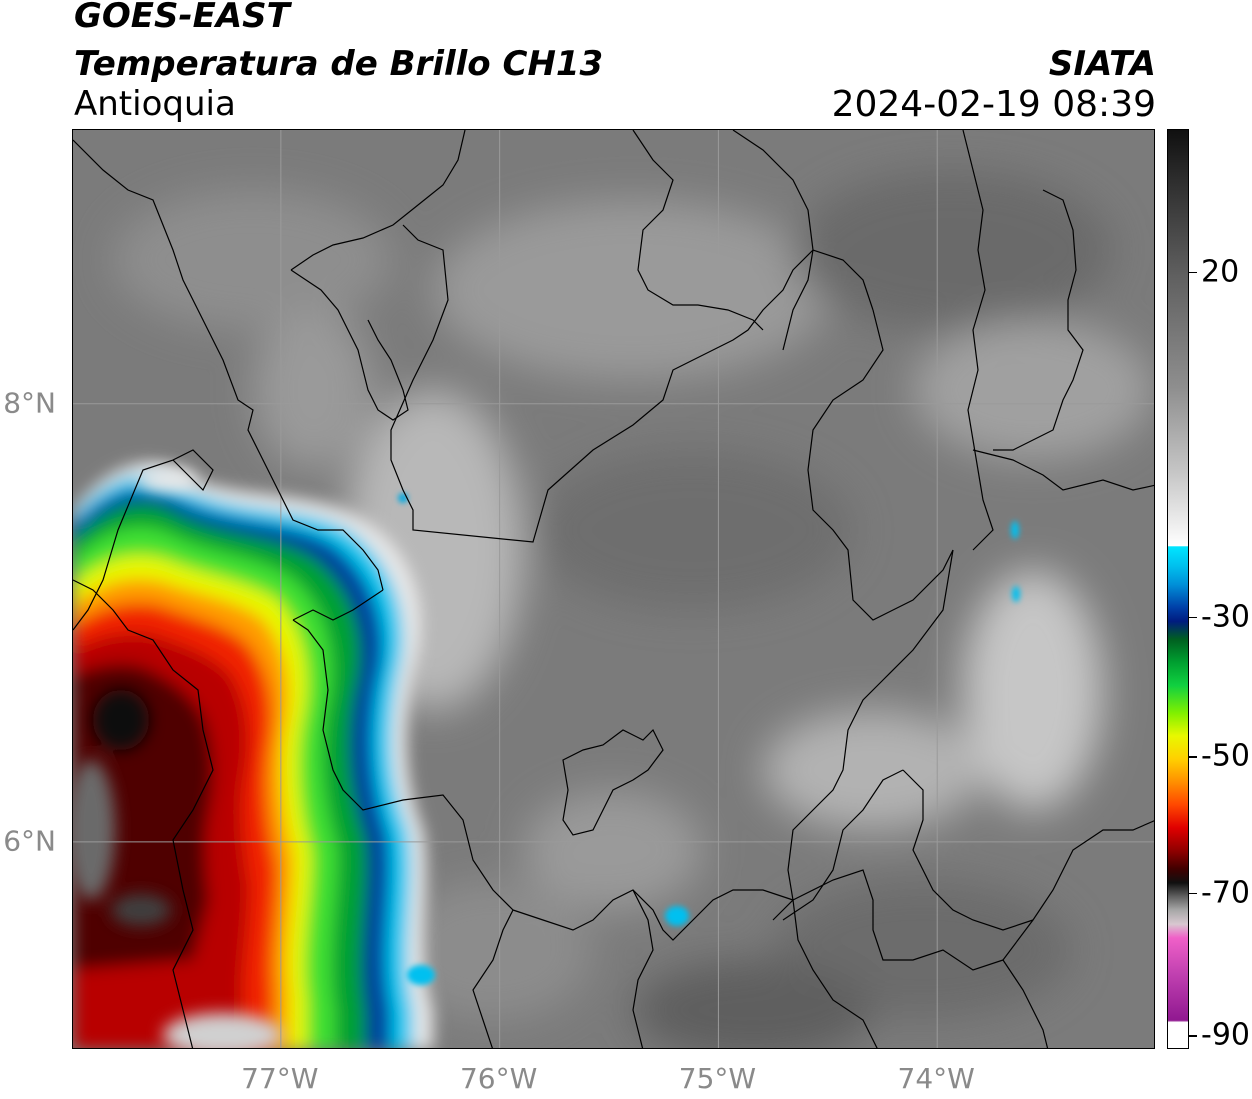 The image size is (1252, 1099). I want to click on lat-tick-label: 6°N, so click(29, 841).